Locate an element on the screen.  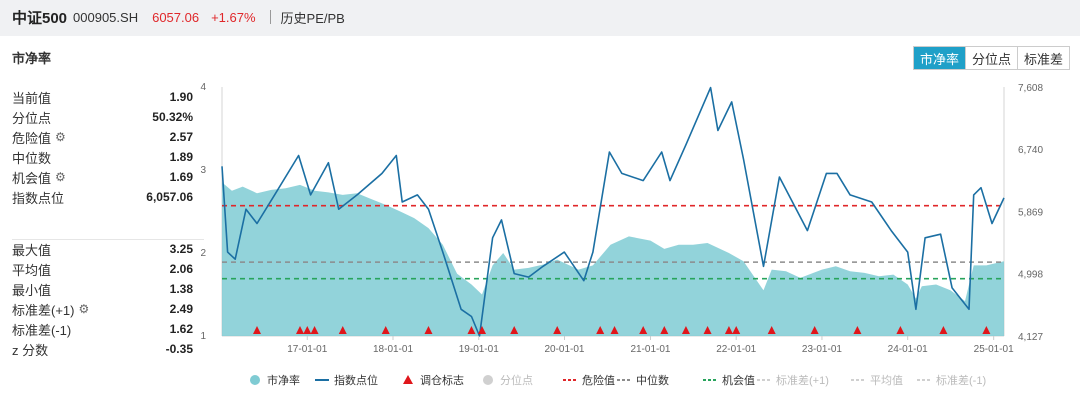
stats-divider is located at coordinates (108, 239).